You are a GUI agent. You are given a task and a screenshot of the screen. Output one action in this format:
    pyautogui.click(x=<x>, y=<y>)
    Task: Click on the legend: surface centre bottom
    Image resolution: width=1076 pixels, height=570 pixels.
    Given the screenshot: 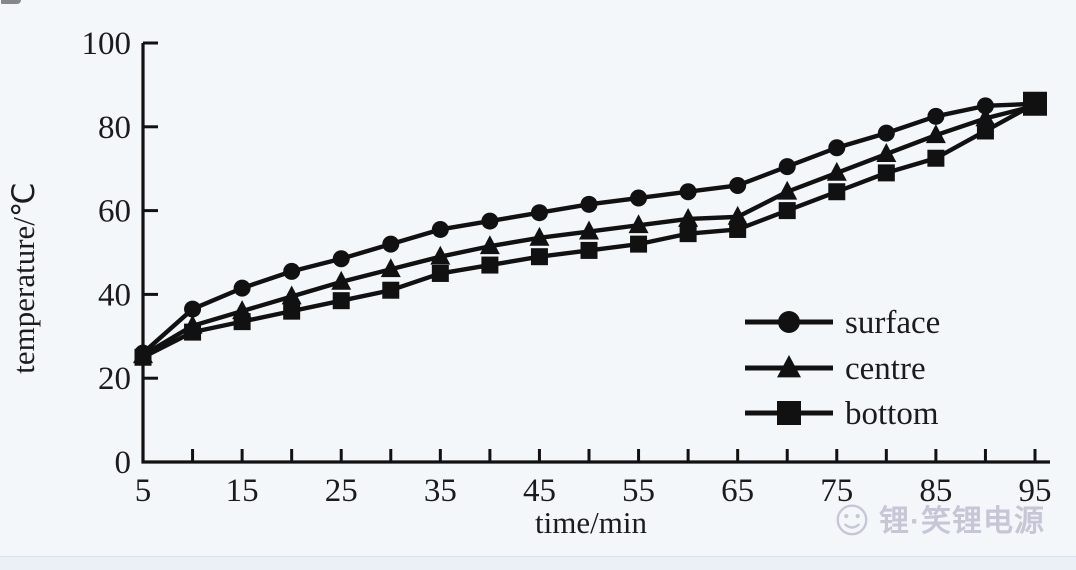 What is the action you would take?
    pyautogui.click(x=842, y=368)
    